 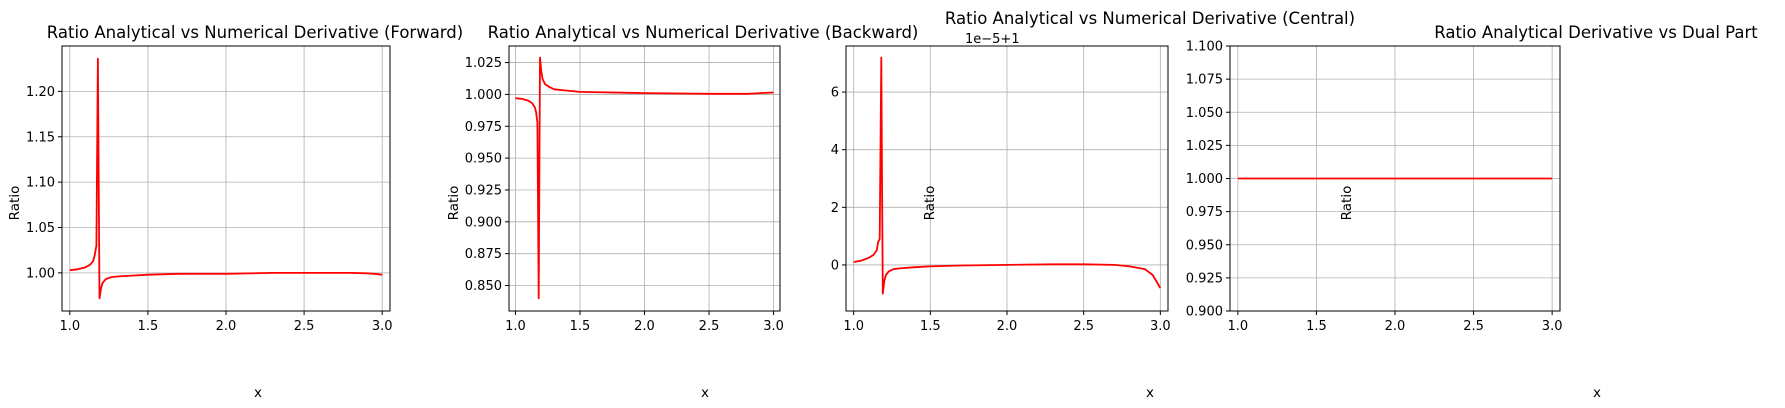 What do you see at coordinates (1204, 47) in the screenshot?
I see `y-tick-label: 1.100` at bounding box center [1204, 47].